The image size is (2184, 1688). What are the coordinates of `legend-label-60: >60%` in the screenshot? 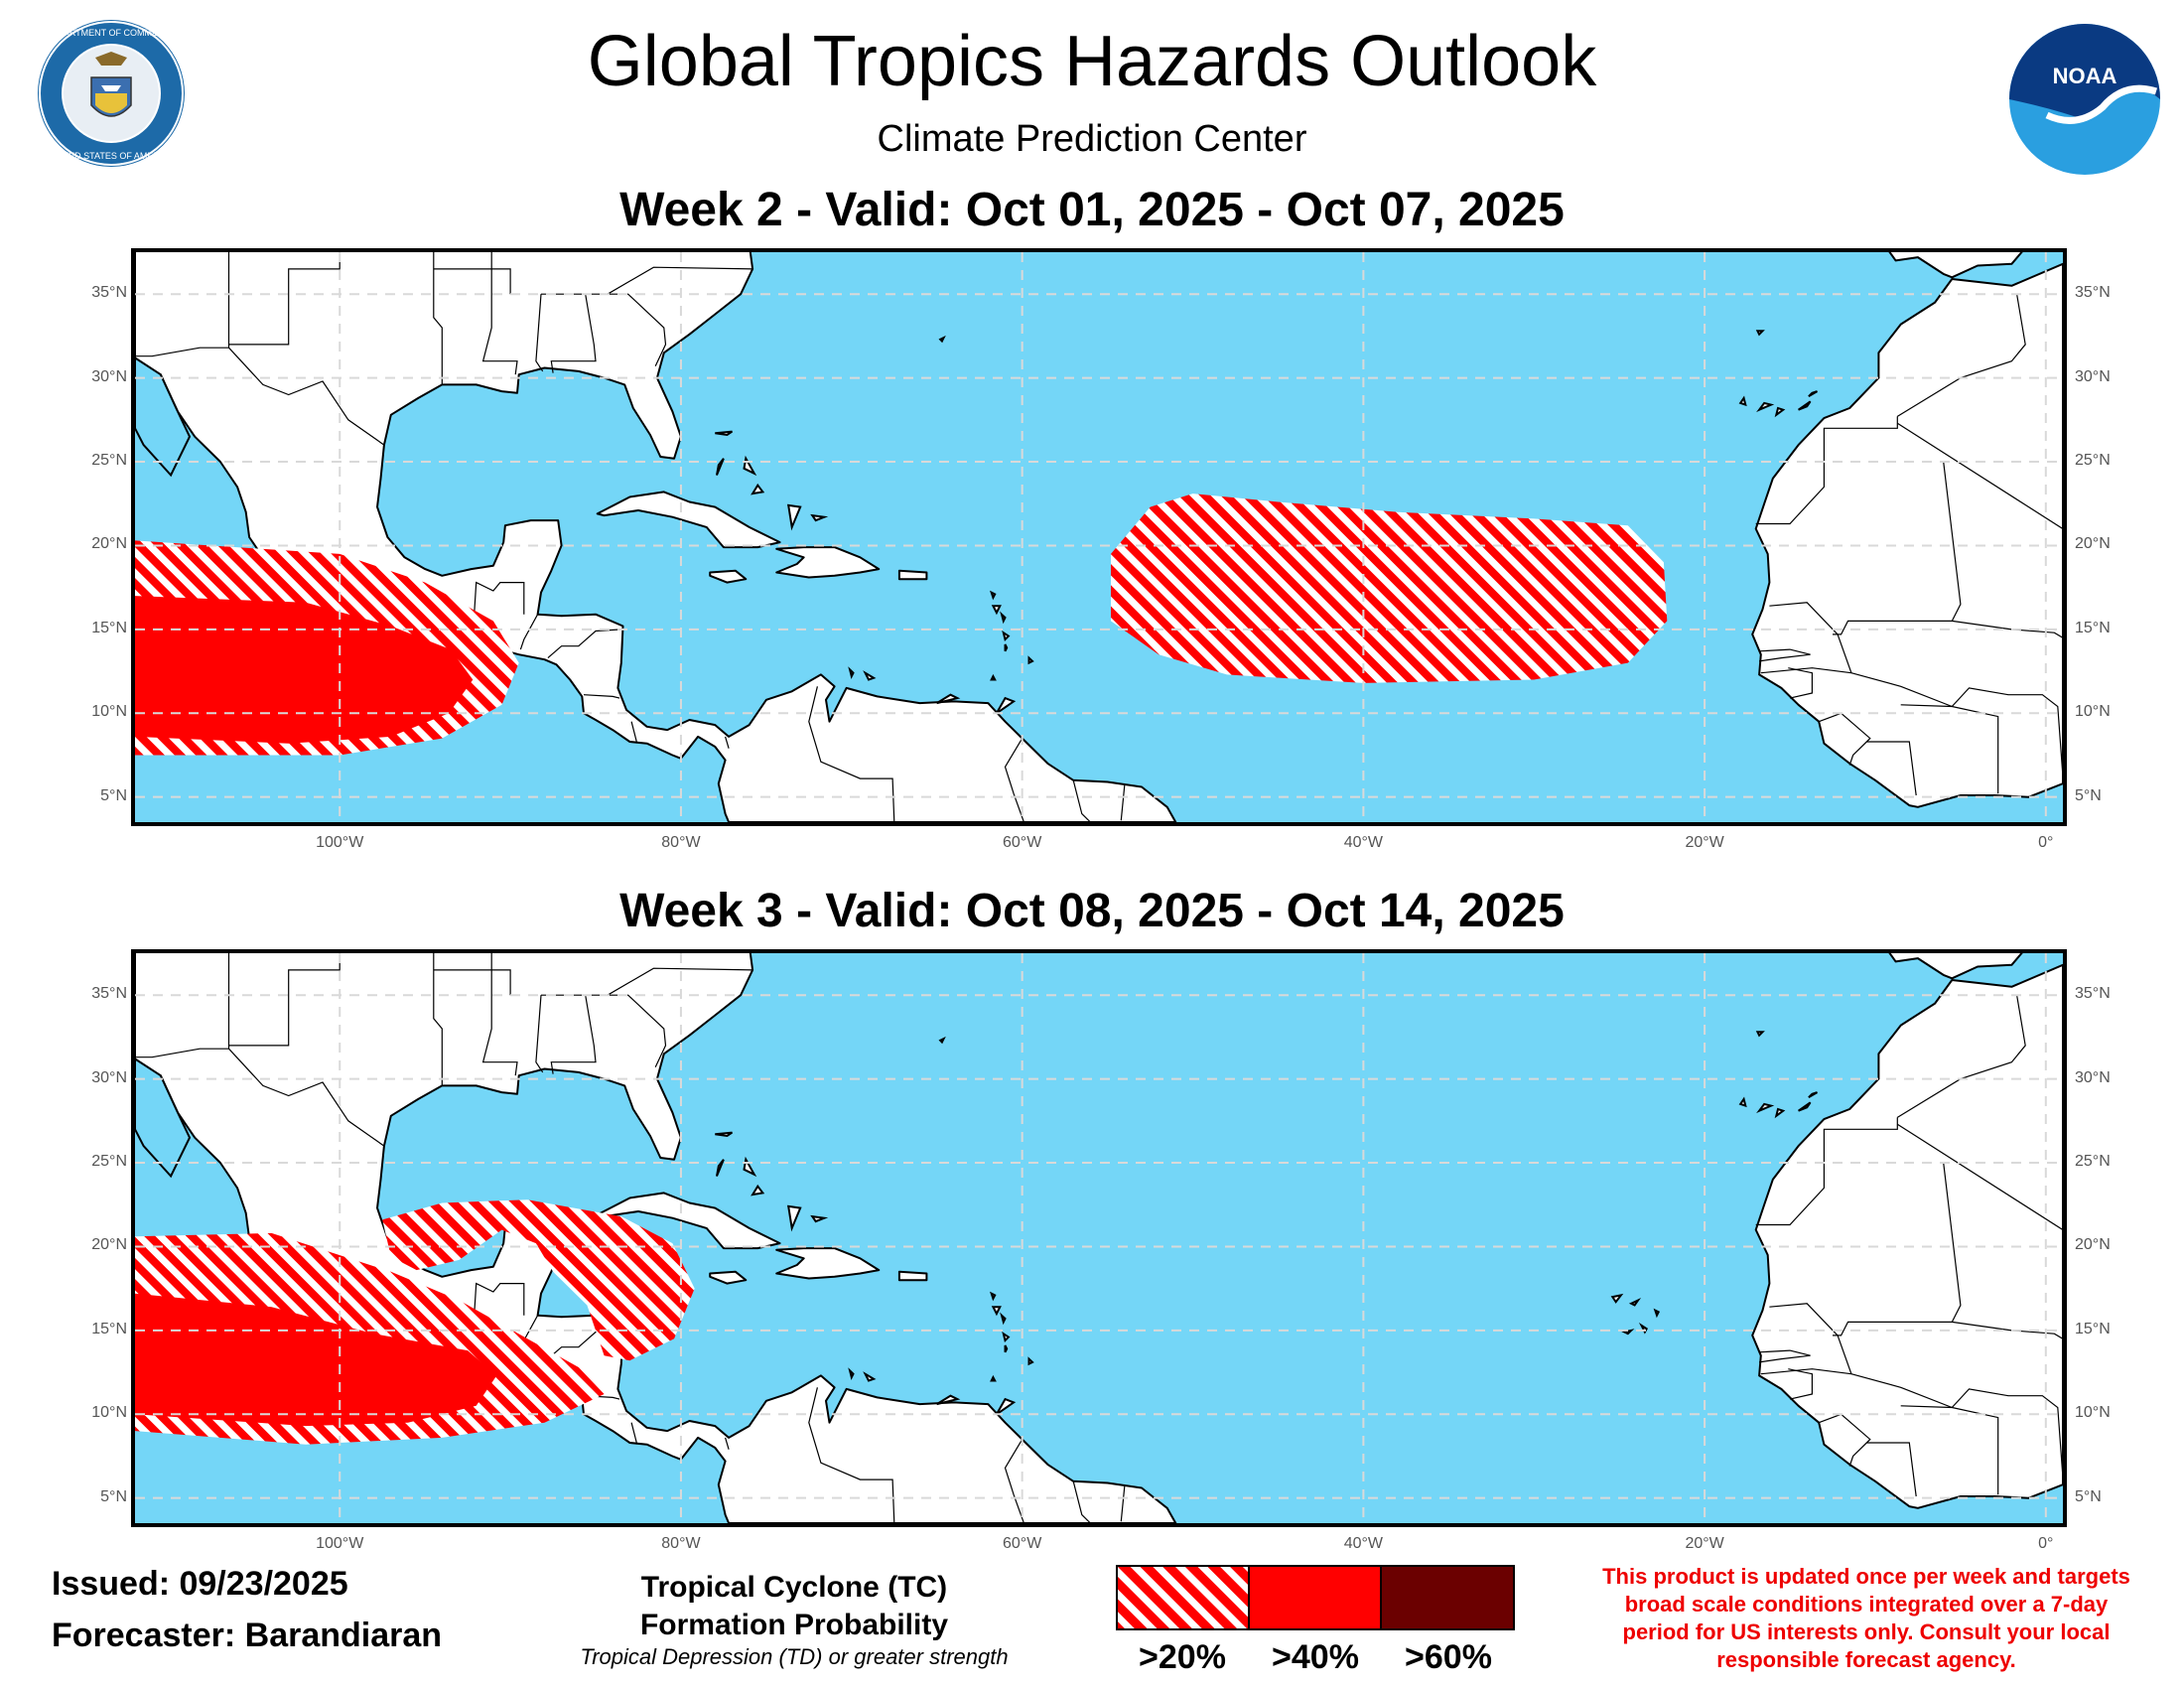 It's located at (1448, 1657).